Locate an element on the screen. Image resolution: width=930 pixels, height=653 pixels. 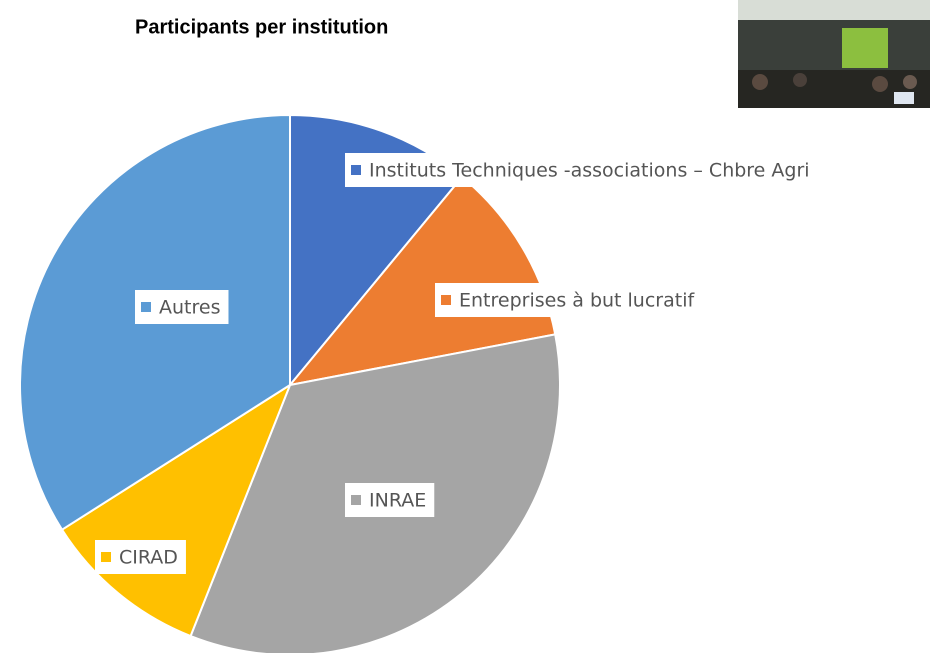
data-label: CIRAD is located at coordinates (140, 557).